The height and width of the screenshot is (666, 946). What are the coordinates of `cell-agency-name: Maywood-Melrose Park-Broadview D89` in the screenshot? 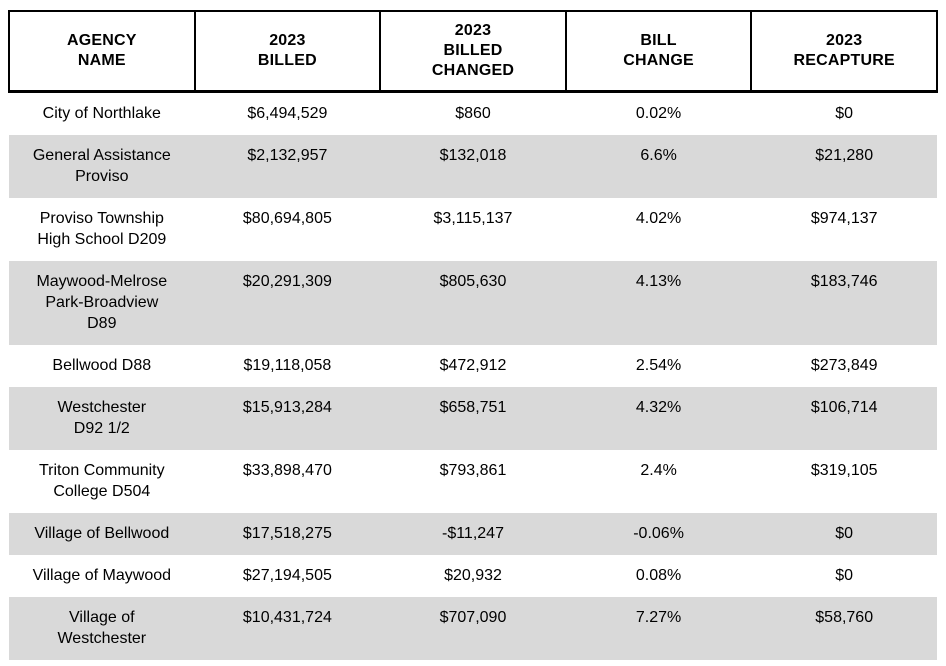 It's located at (102, 302).